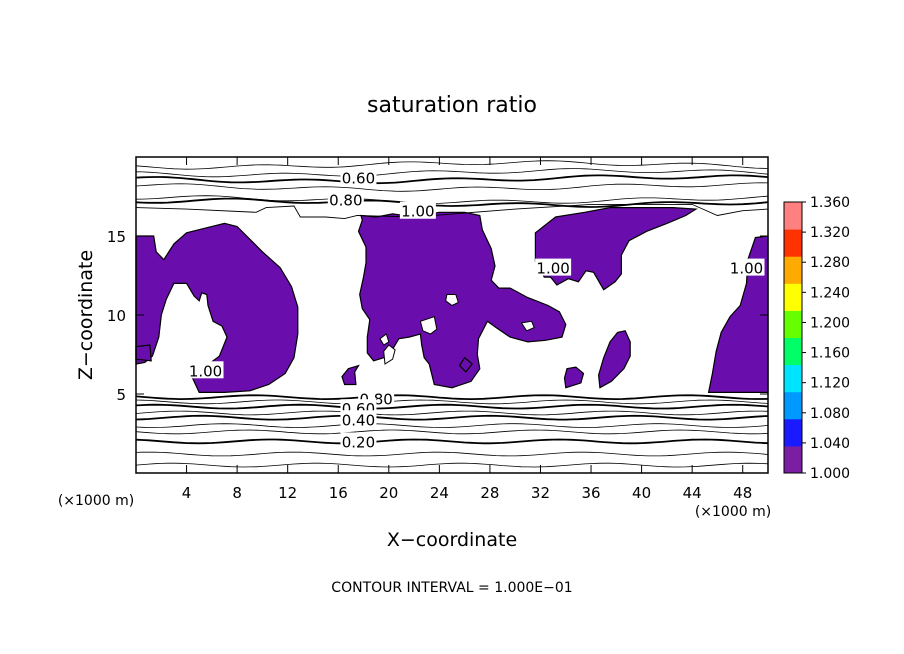  I want to click on colorbar-label: 1.080, so click(830, 414).